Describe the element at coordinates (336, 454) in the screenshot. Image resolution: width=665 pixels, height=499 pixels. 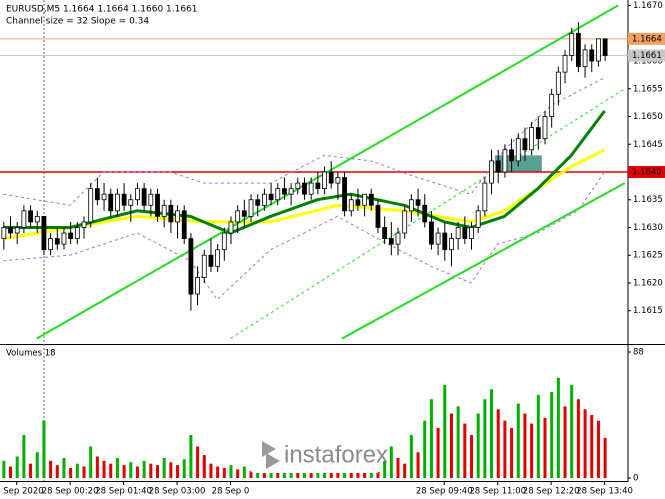
I see `watermark-text: instaforex` at that location.